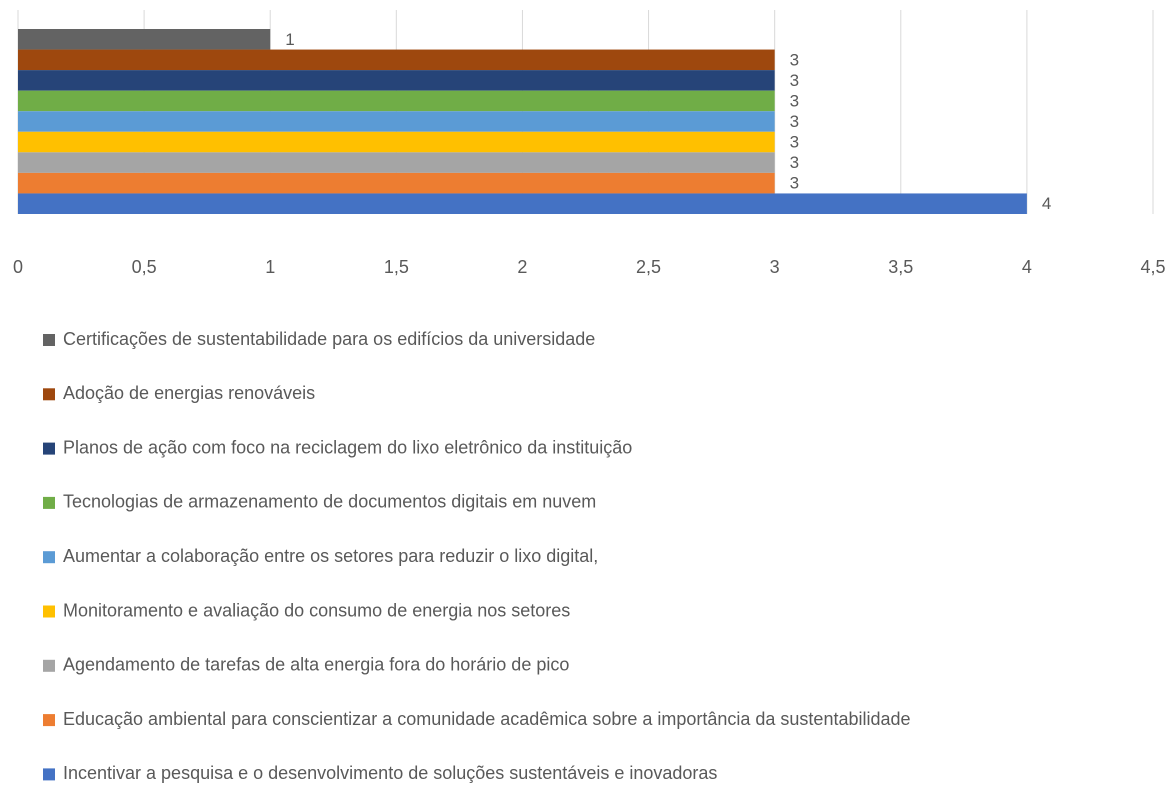  What do you see at coordinates (1152, 267) in the screenshot?
I see `x-tick-label: 4,5` at bounding box center [1152, 267].